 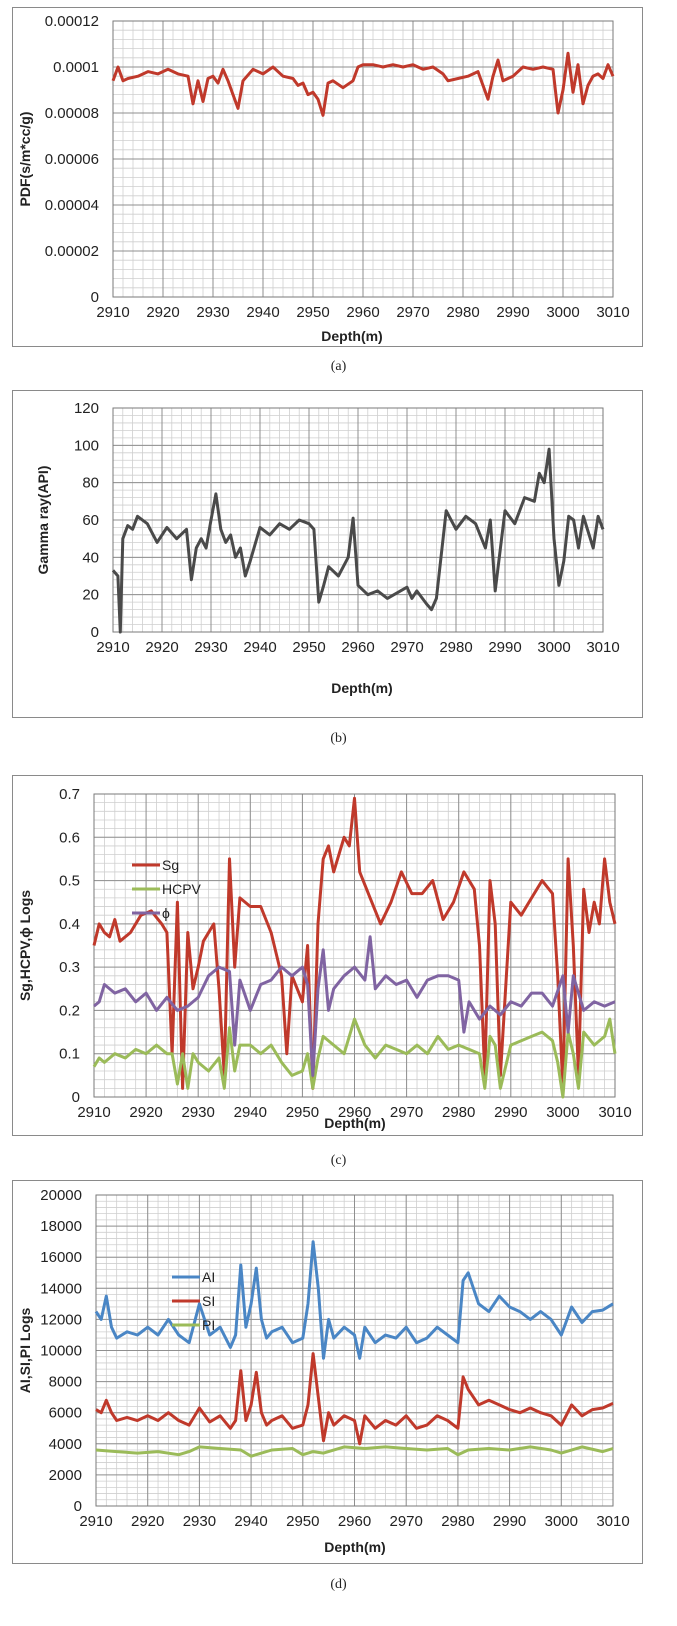 I want to click on y-tick-label: 0.00004, so click(x=72, y=205).